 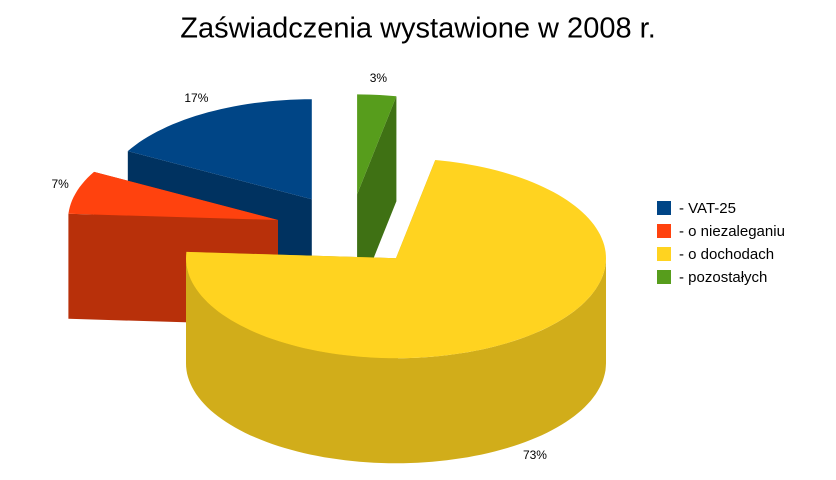 I want to click on data-label: 73%, so click(x=535, y=455).